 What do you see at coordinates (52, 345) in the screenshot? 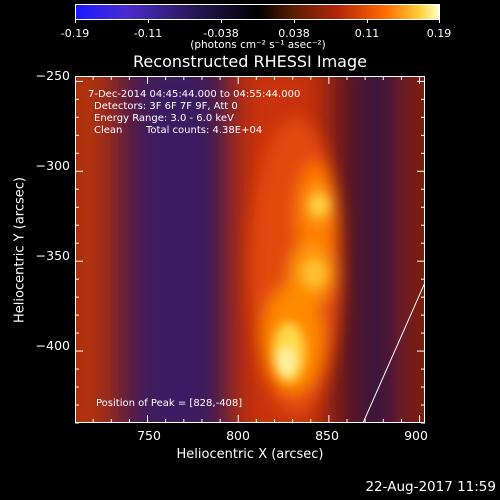
I see `y-tick-label: −400` at bounding box center [52, 345].